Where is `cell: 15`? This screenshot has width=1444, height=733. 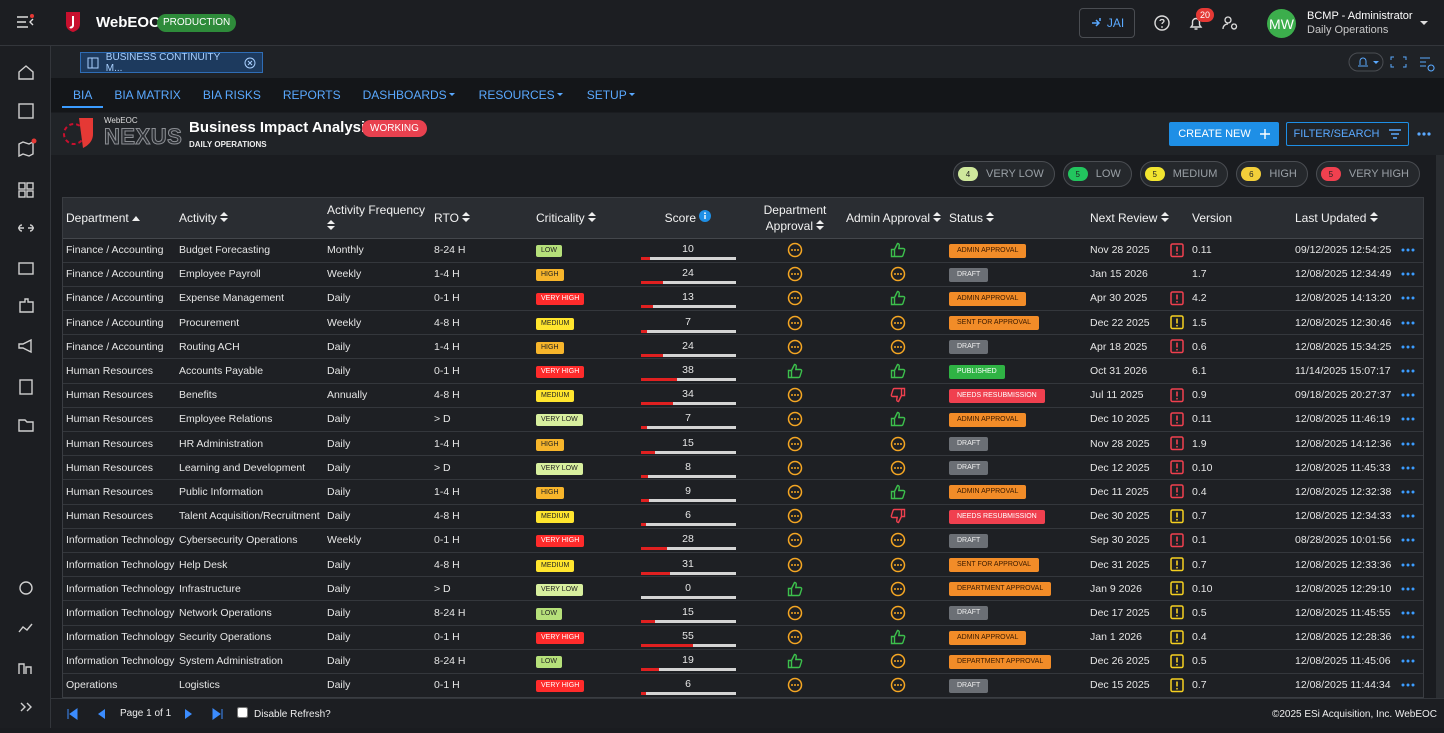 cell: 15 is located at coordinates (688, 444).